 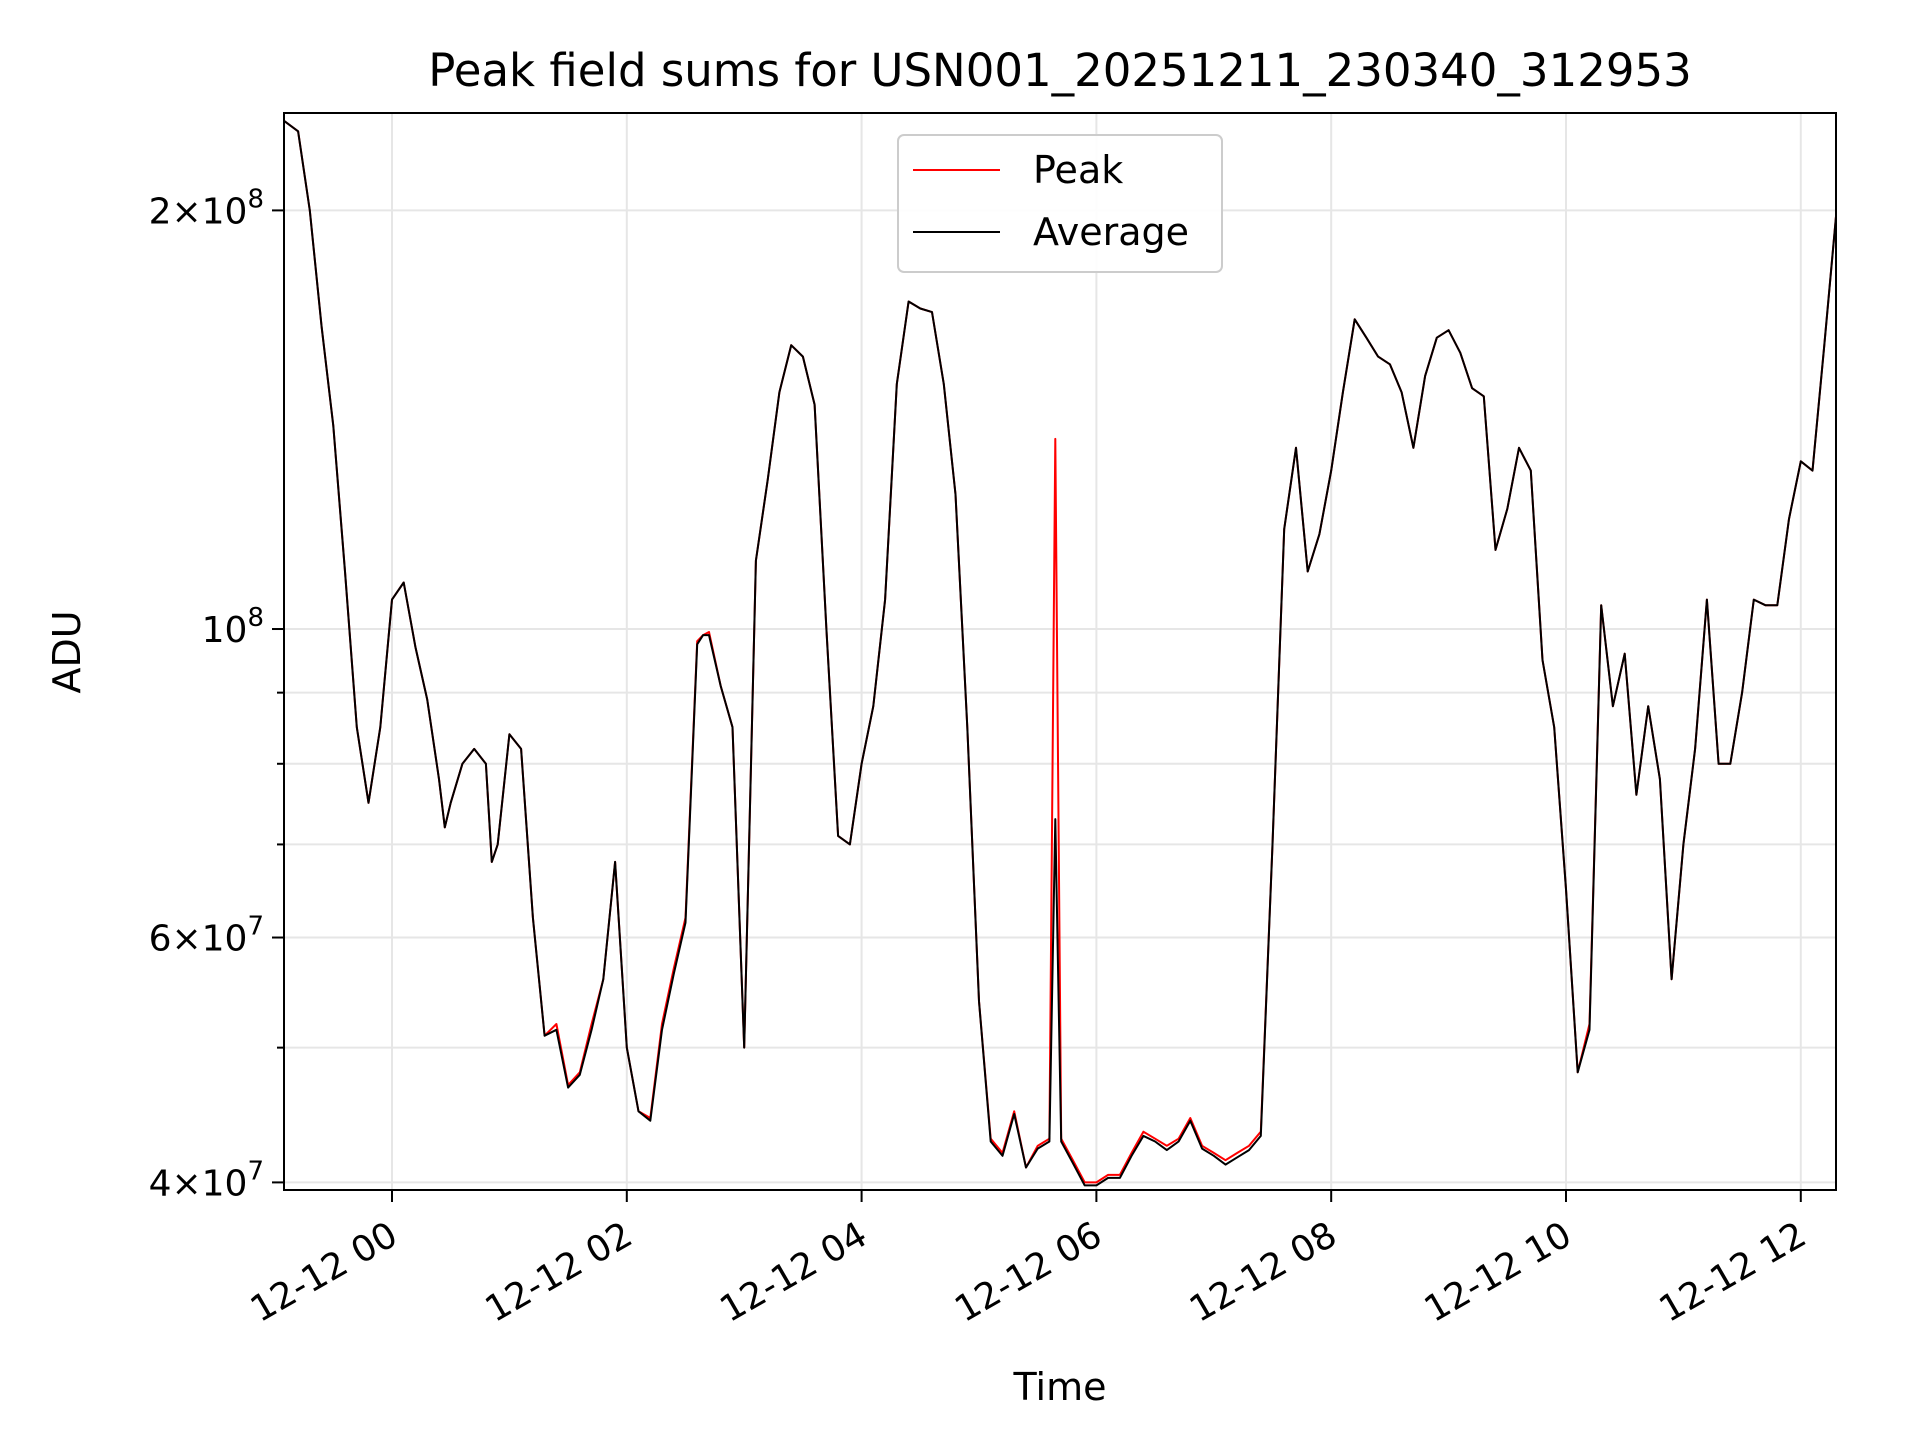 What do you see at coordinates (1078, 170) in the screenshot?
I see `legend-label-peak: Peak` at bounding box center [1078, 170].